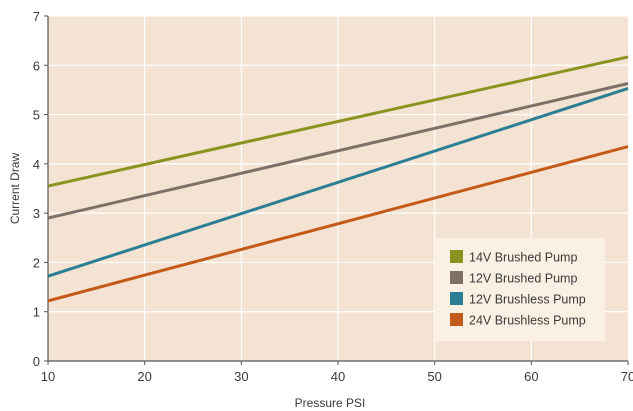  Describe the element at coordinates (144, 376) in the screenshot. I see `x-tick-label: 20` at that location.